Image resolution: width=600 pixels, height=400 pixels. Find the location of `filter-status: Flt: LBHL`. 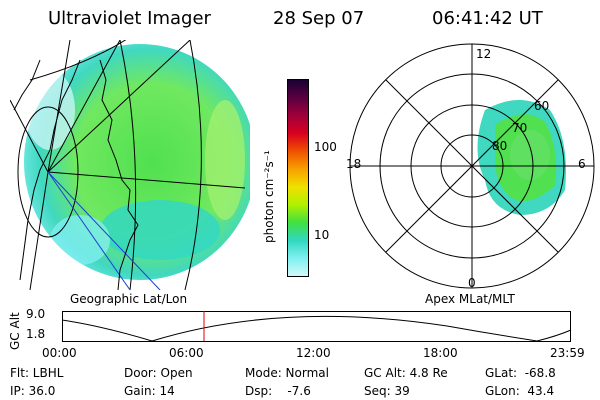

filter-status: Flt: LBHL is located at coordinates (37, 373).